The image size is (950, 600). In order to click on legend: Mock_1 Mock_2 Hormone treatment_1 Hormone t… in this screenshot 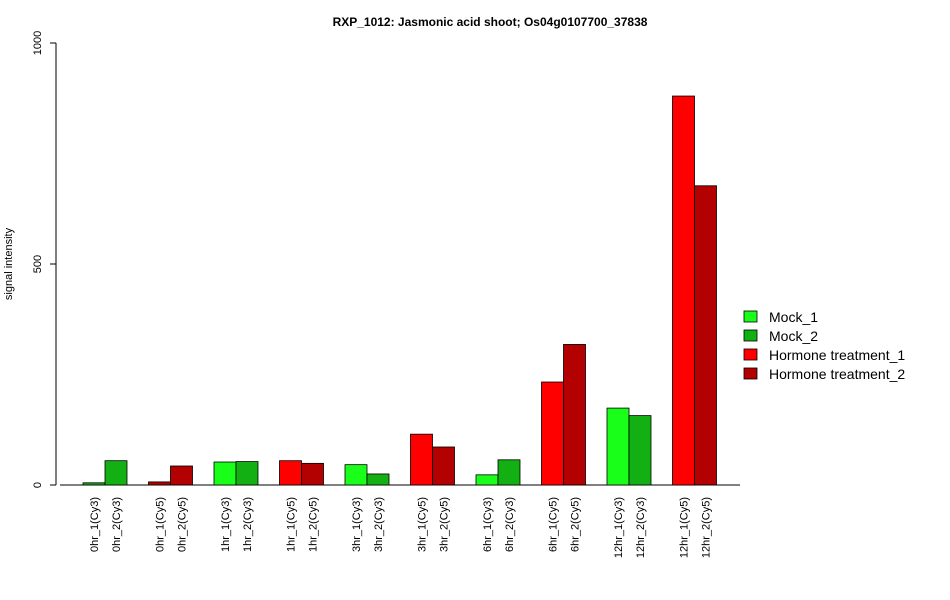, I will do `click(824, 345)`.